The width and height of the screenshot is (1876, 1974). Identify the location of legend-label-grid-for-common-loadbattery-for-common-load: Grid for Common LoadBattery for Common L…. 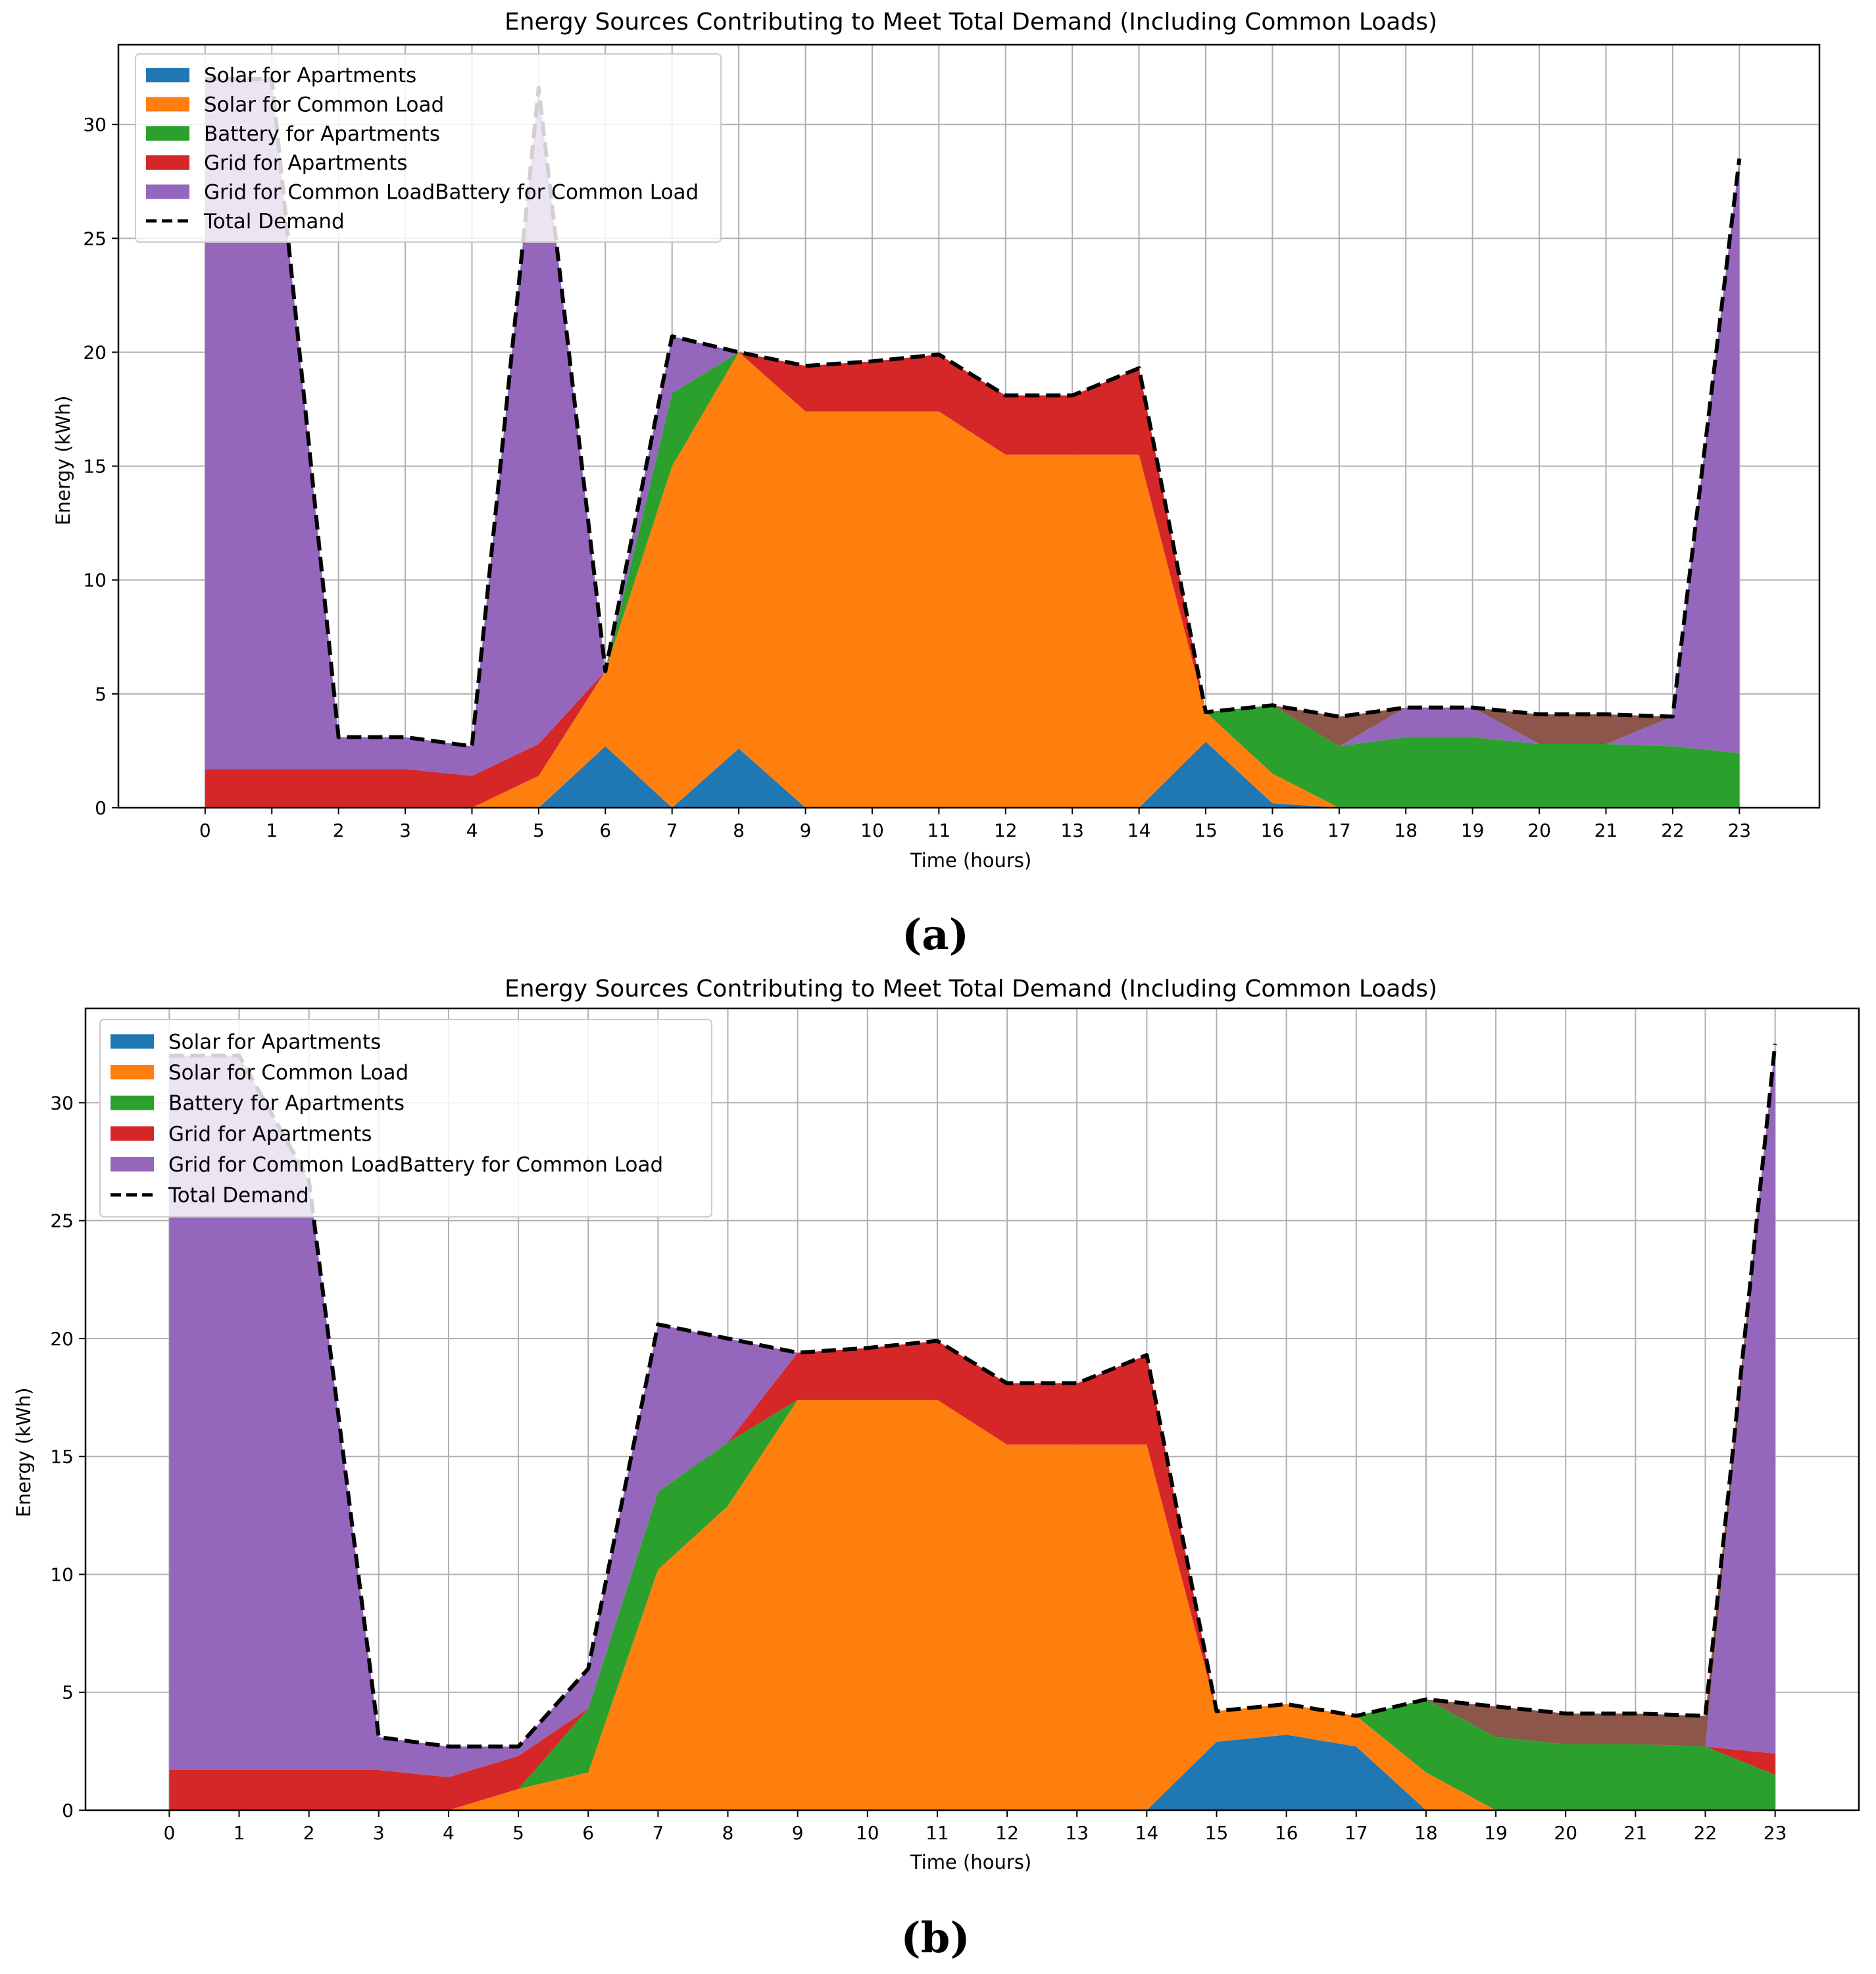
(451, 193).